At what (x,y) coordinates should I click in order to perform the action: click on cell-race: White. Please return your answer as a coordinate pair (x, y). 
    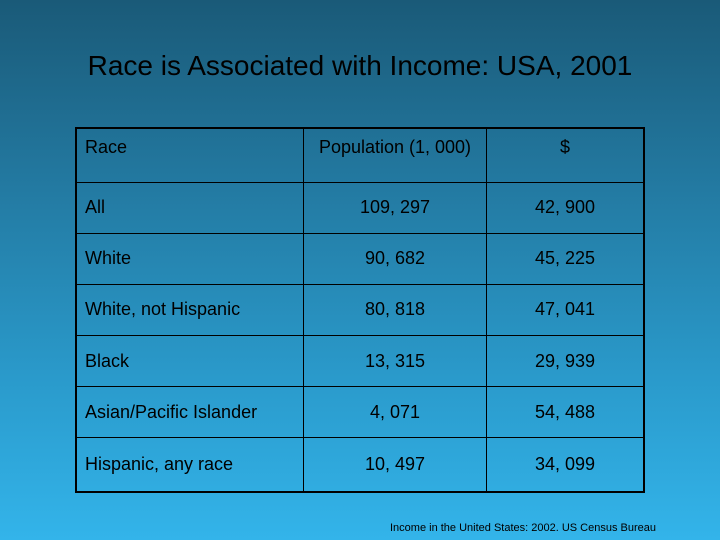
    Looking at the image, I should click on (189, 258).